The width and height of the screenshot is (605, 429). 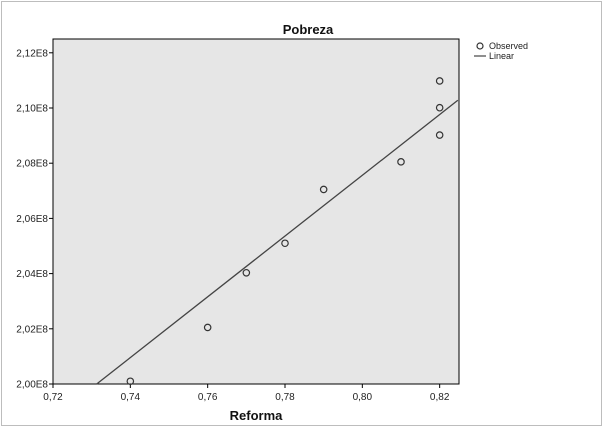 What do you see at coordinates (131, 397) in the screenshot?
I see `x-tick-label: 0,74` at bounding box center [131, 397].